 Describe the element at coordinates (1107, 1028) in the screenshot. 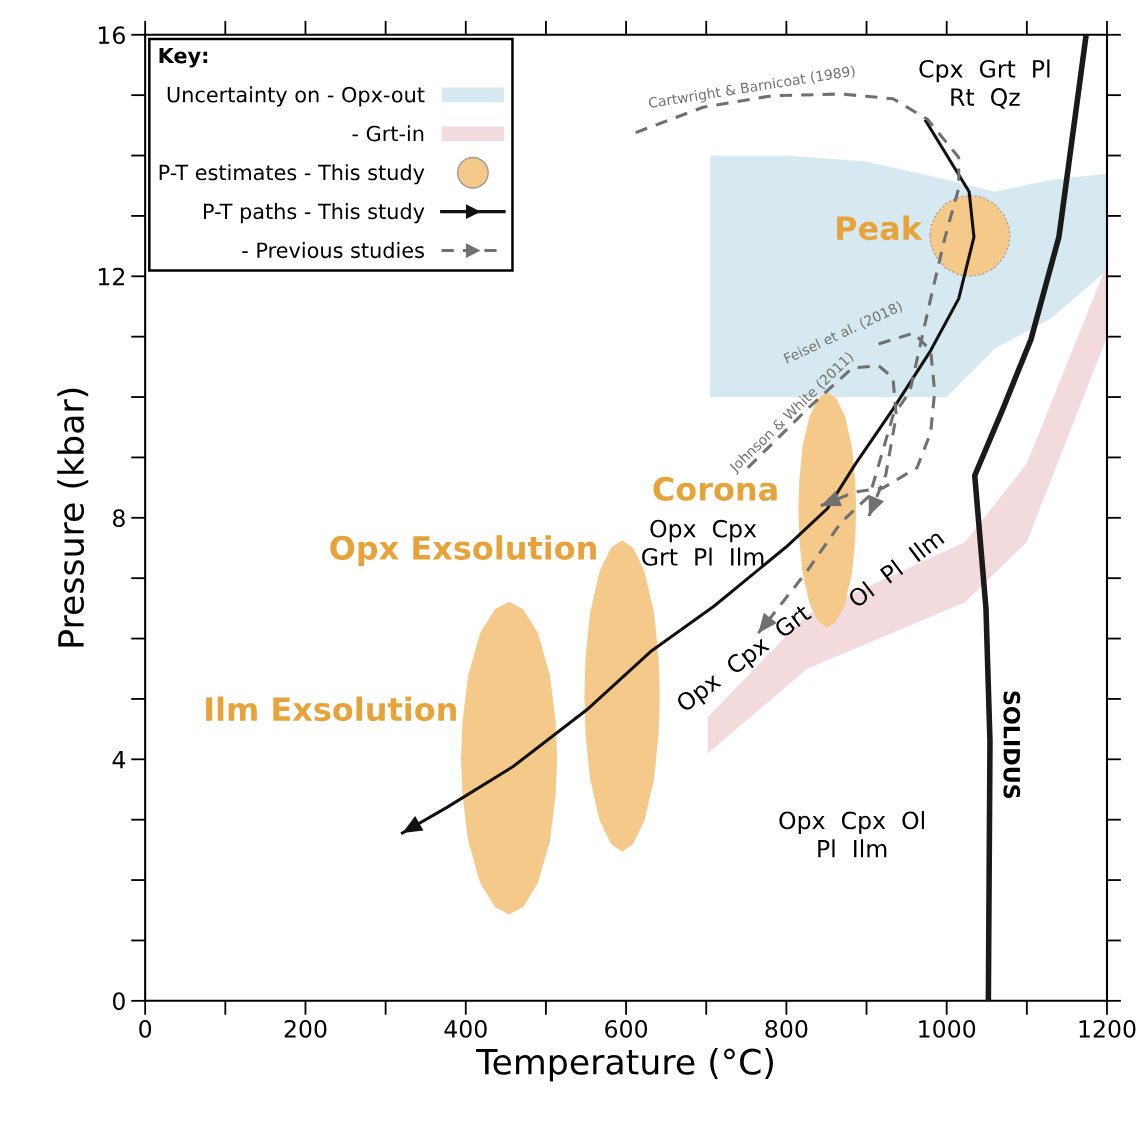

I see `x-tick-label: 1200` at that location.